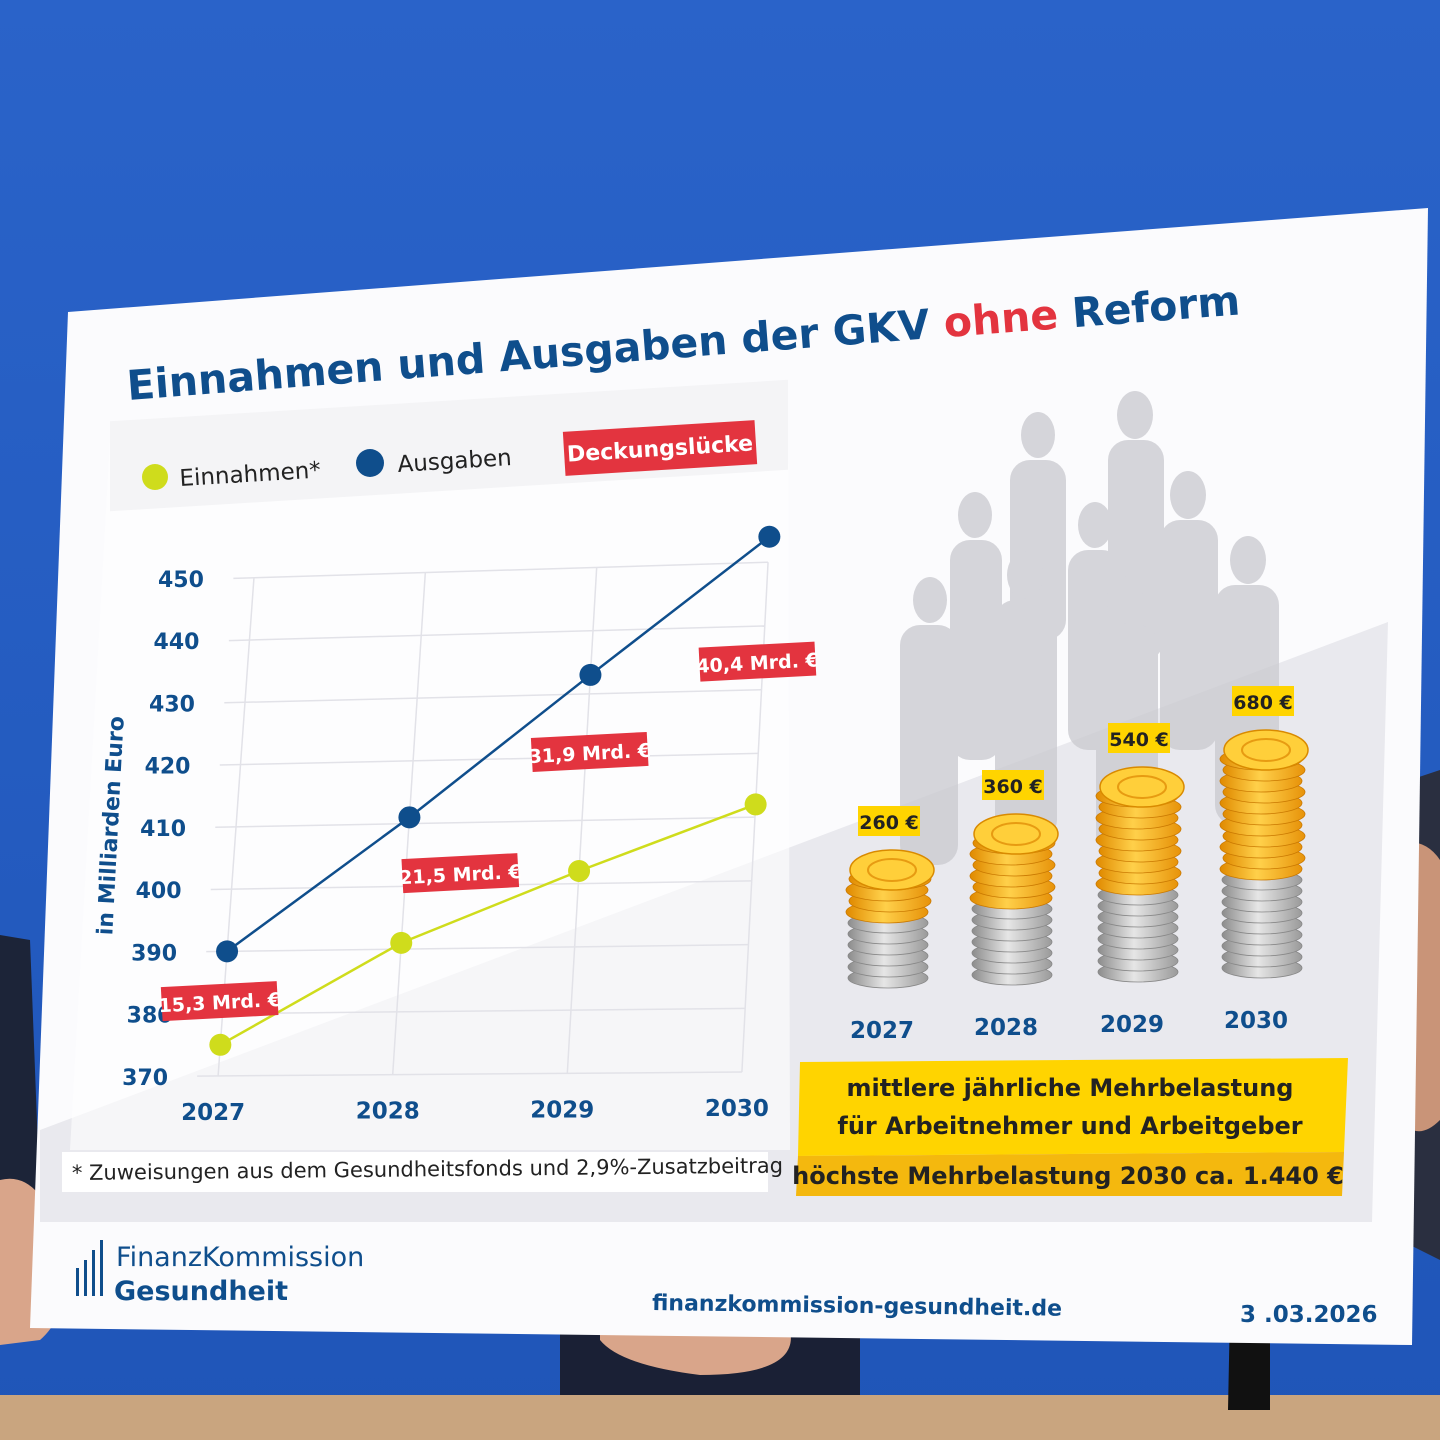  I want to click on legend-gap-box, so click(660, 448).